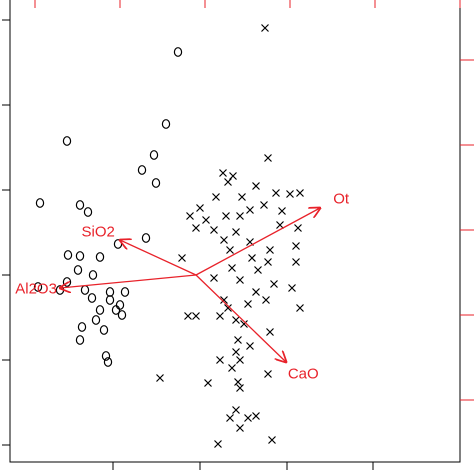 The width and height of the screenshot is (474, 474). What do you see at coordinates (341, 198) in the screenshot?
I see `arrow-label: Ot` at bounding box center [341, 198].